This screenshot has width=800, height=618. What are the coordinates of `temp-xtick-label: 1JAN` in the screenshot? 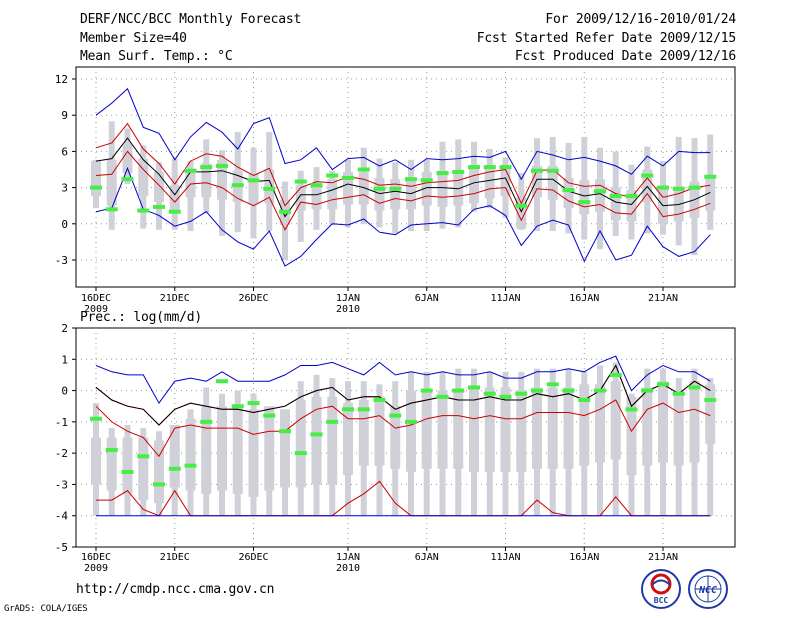 It's located at (348, 298).